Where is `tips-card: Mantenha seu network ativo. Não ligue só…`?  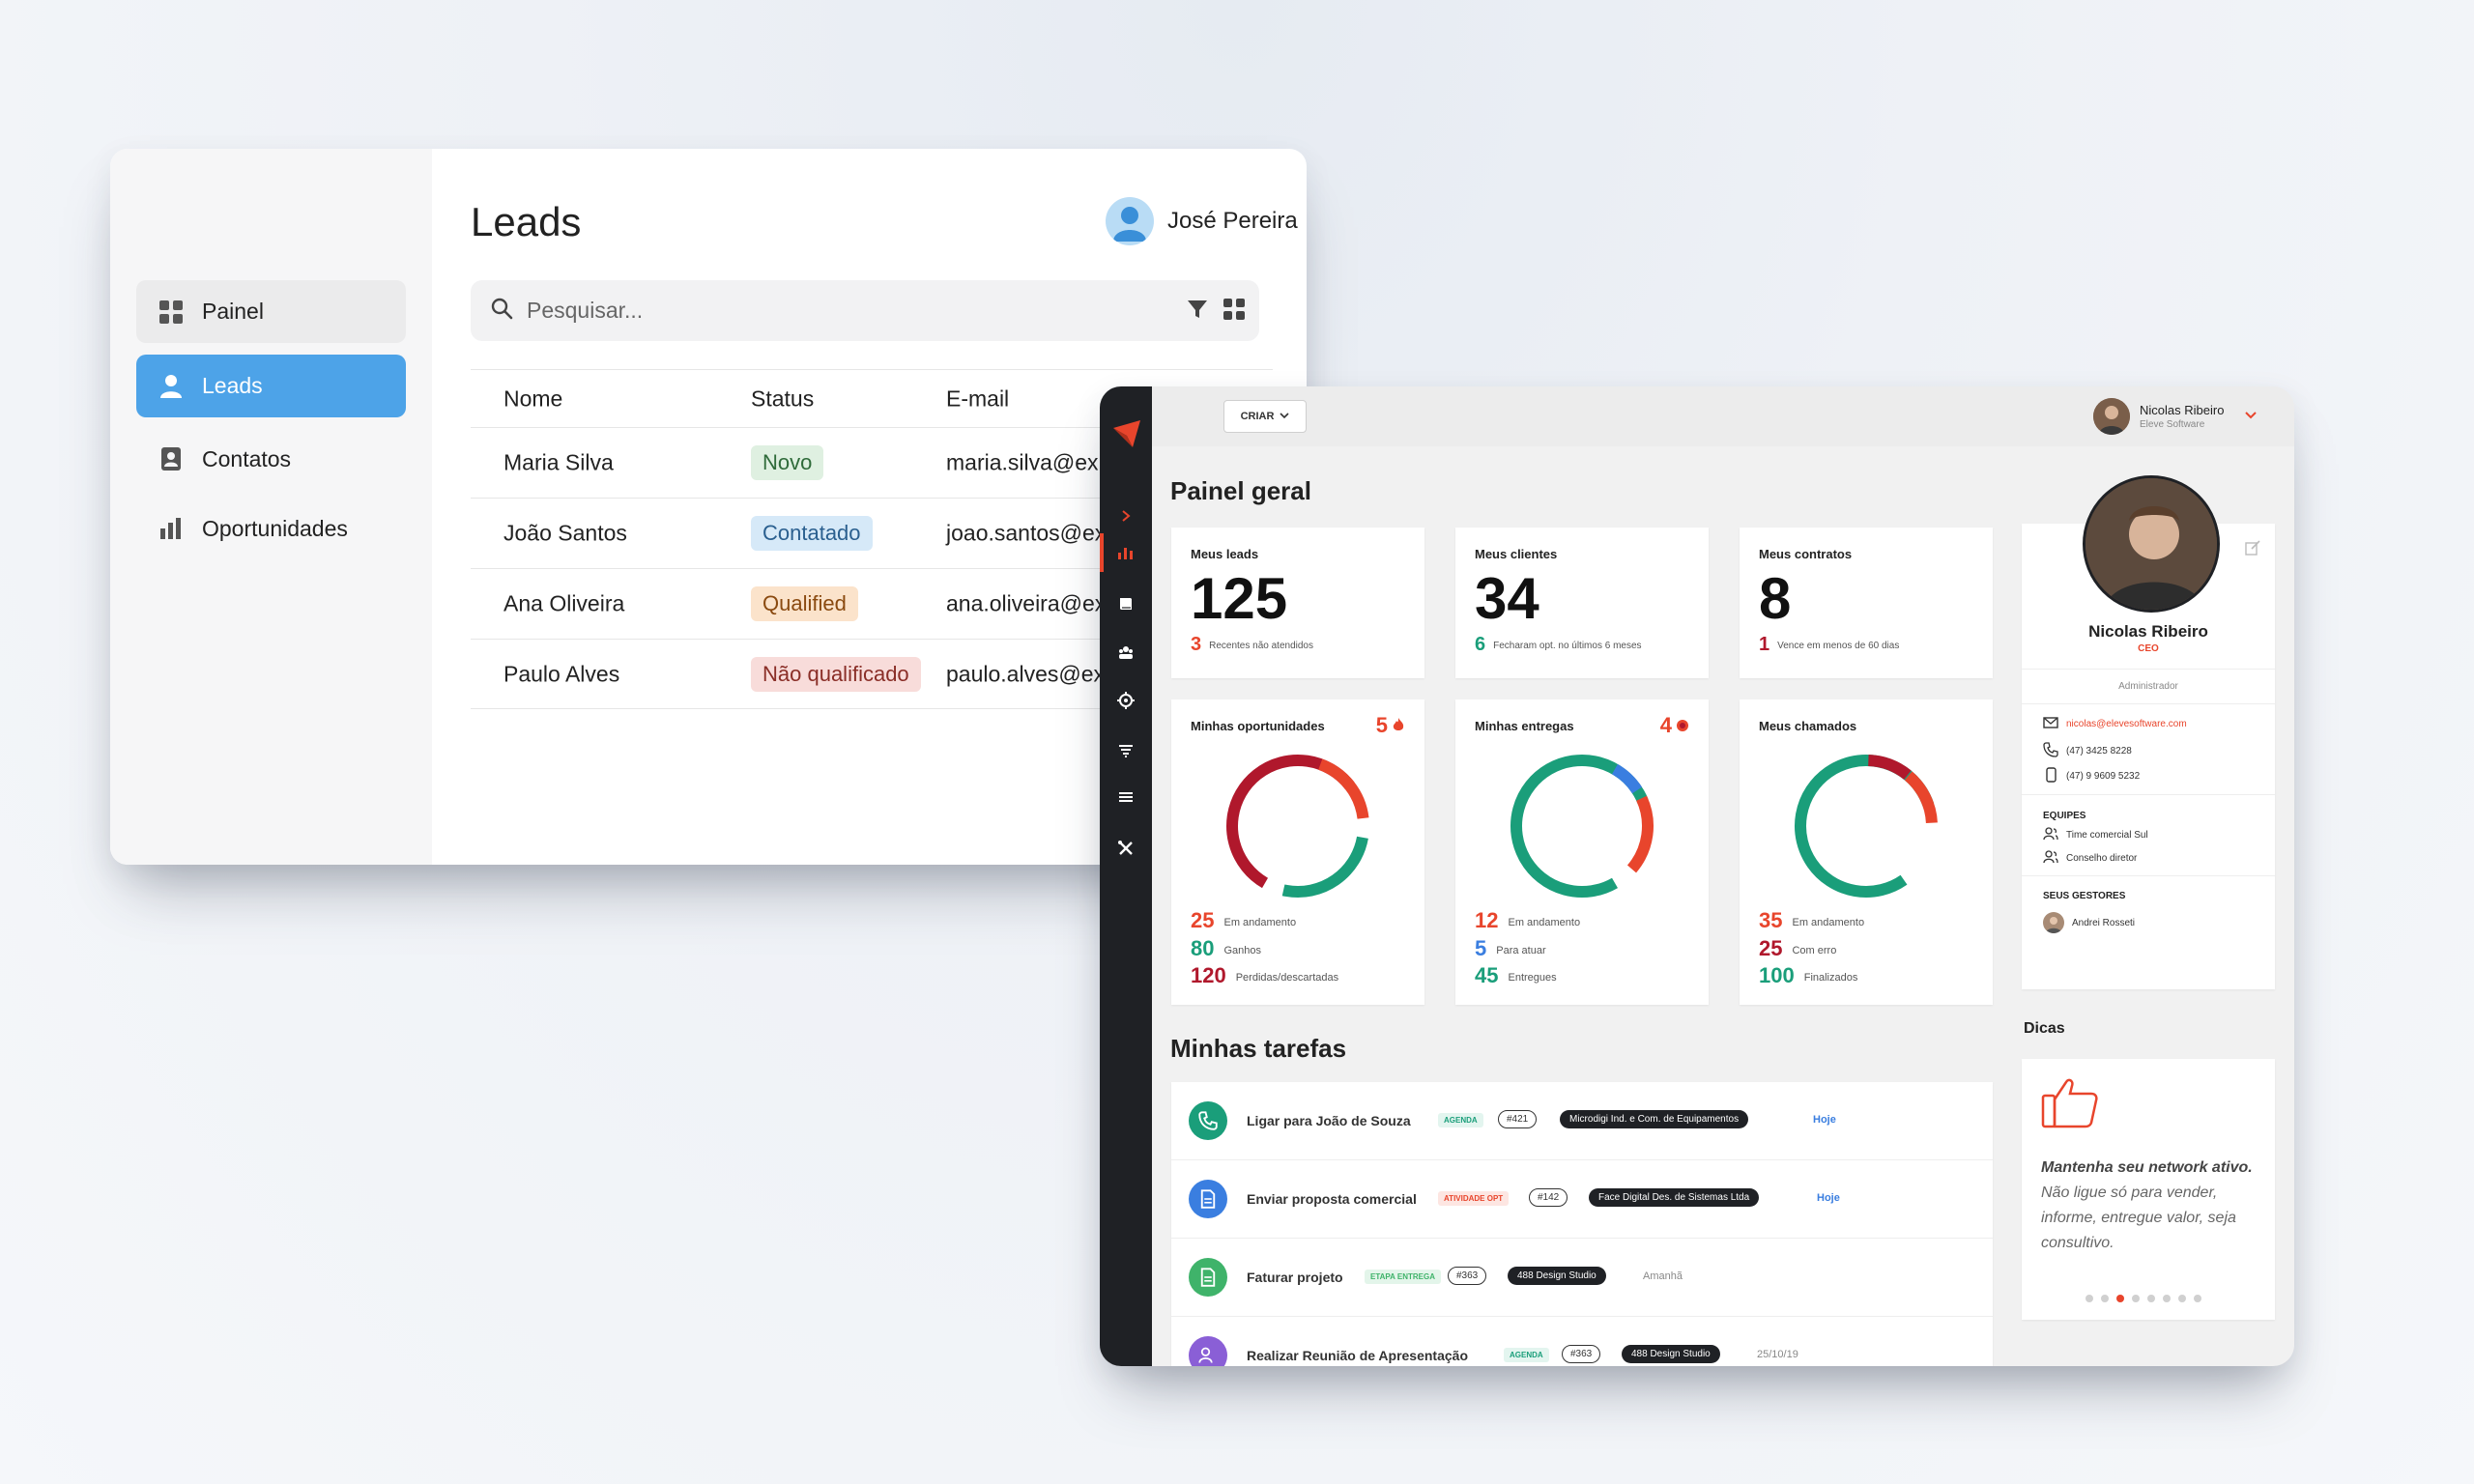 tips-card: Mantenha seu network ativo. Não ligue só… is located at coordinates (2148, 1189).